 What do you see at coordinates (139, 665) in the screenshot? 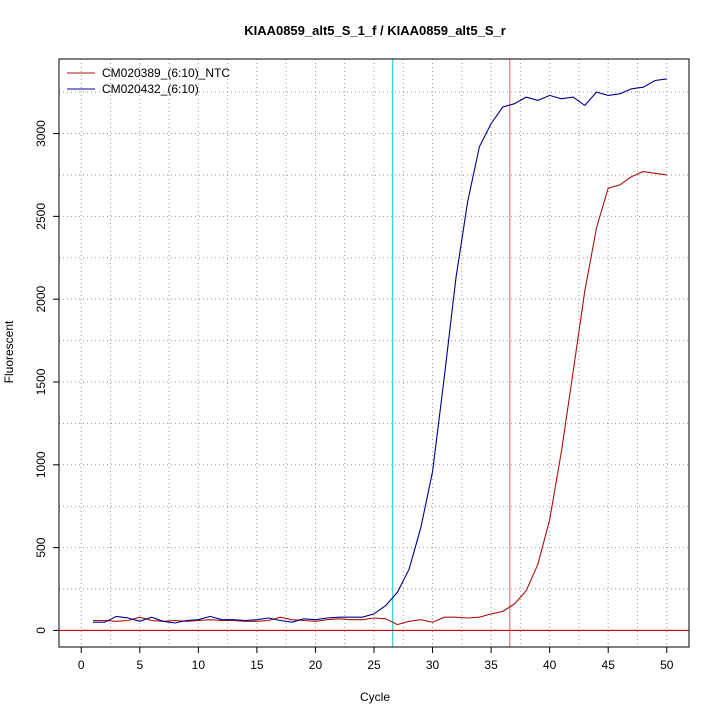
I see `x-tick-label: 5` at bounding box center [139, 665].